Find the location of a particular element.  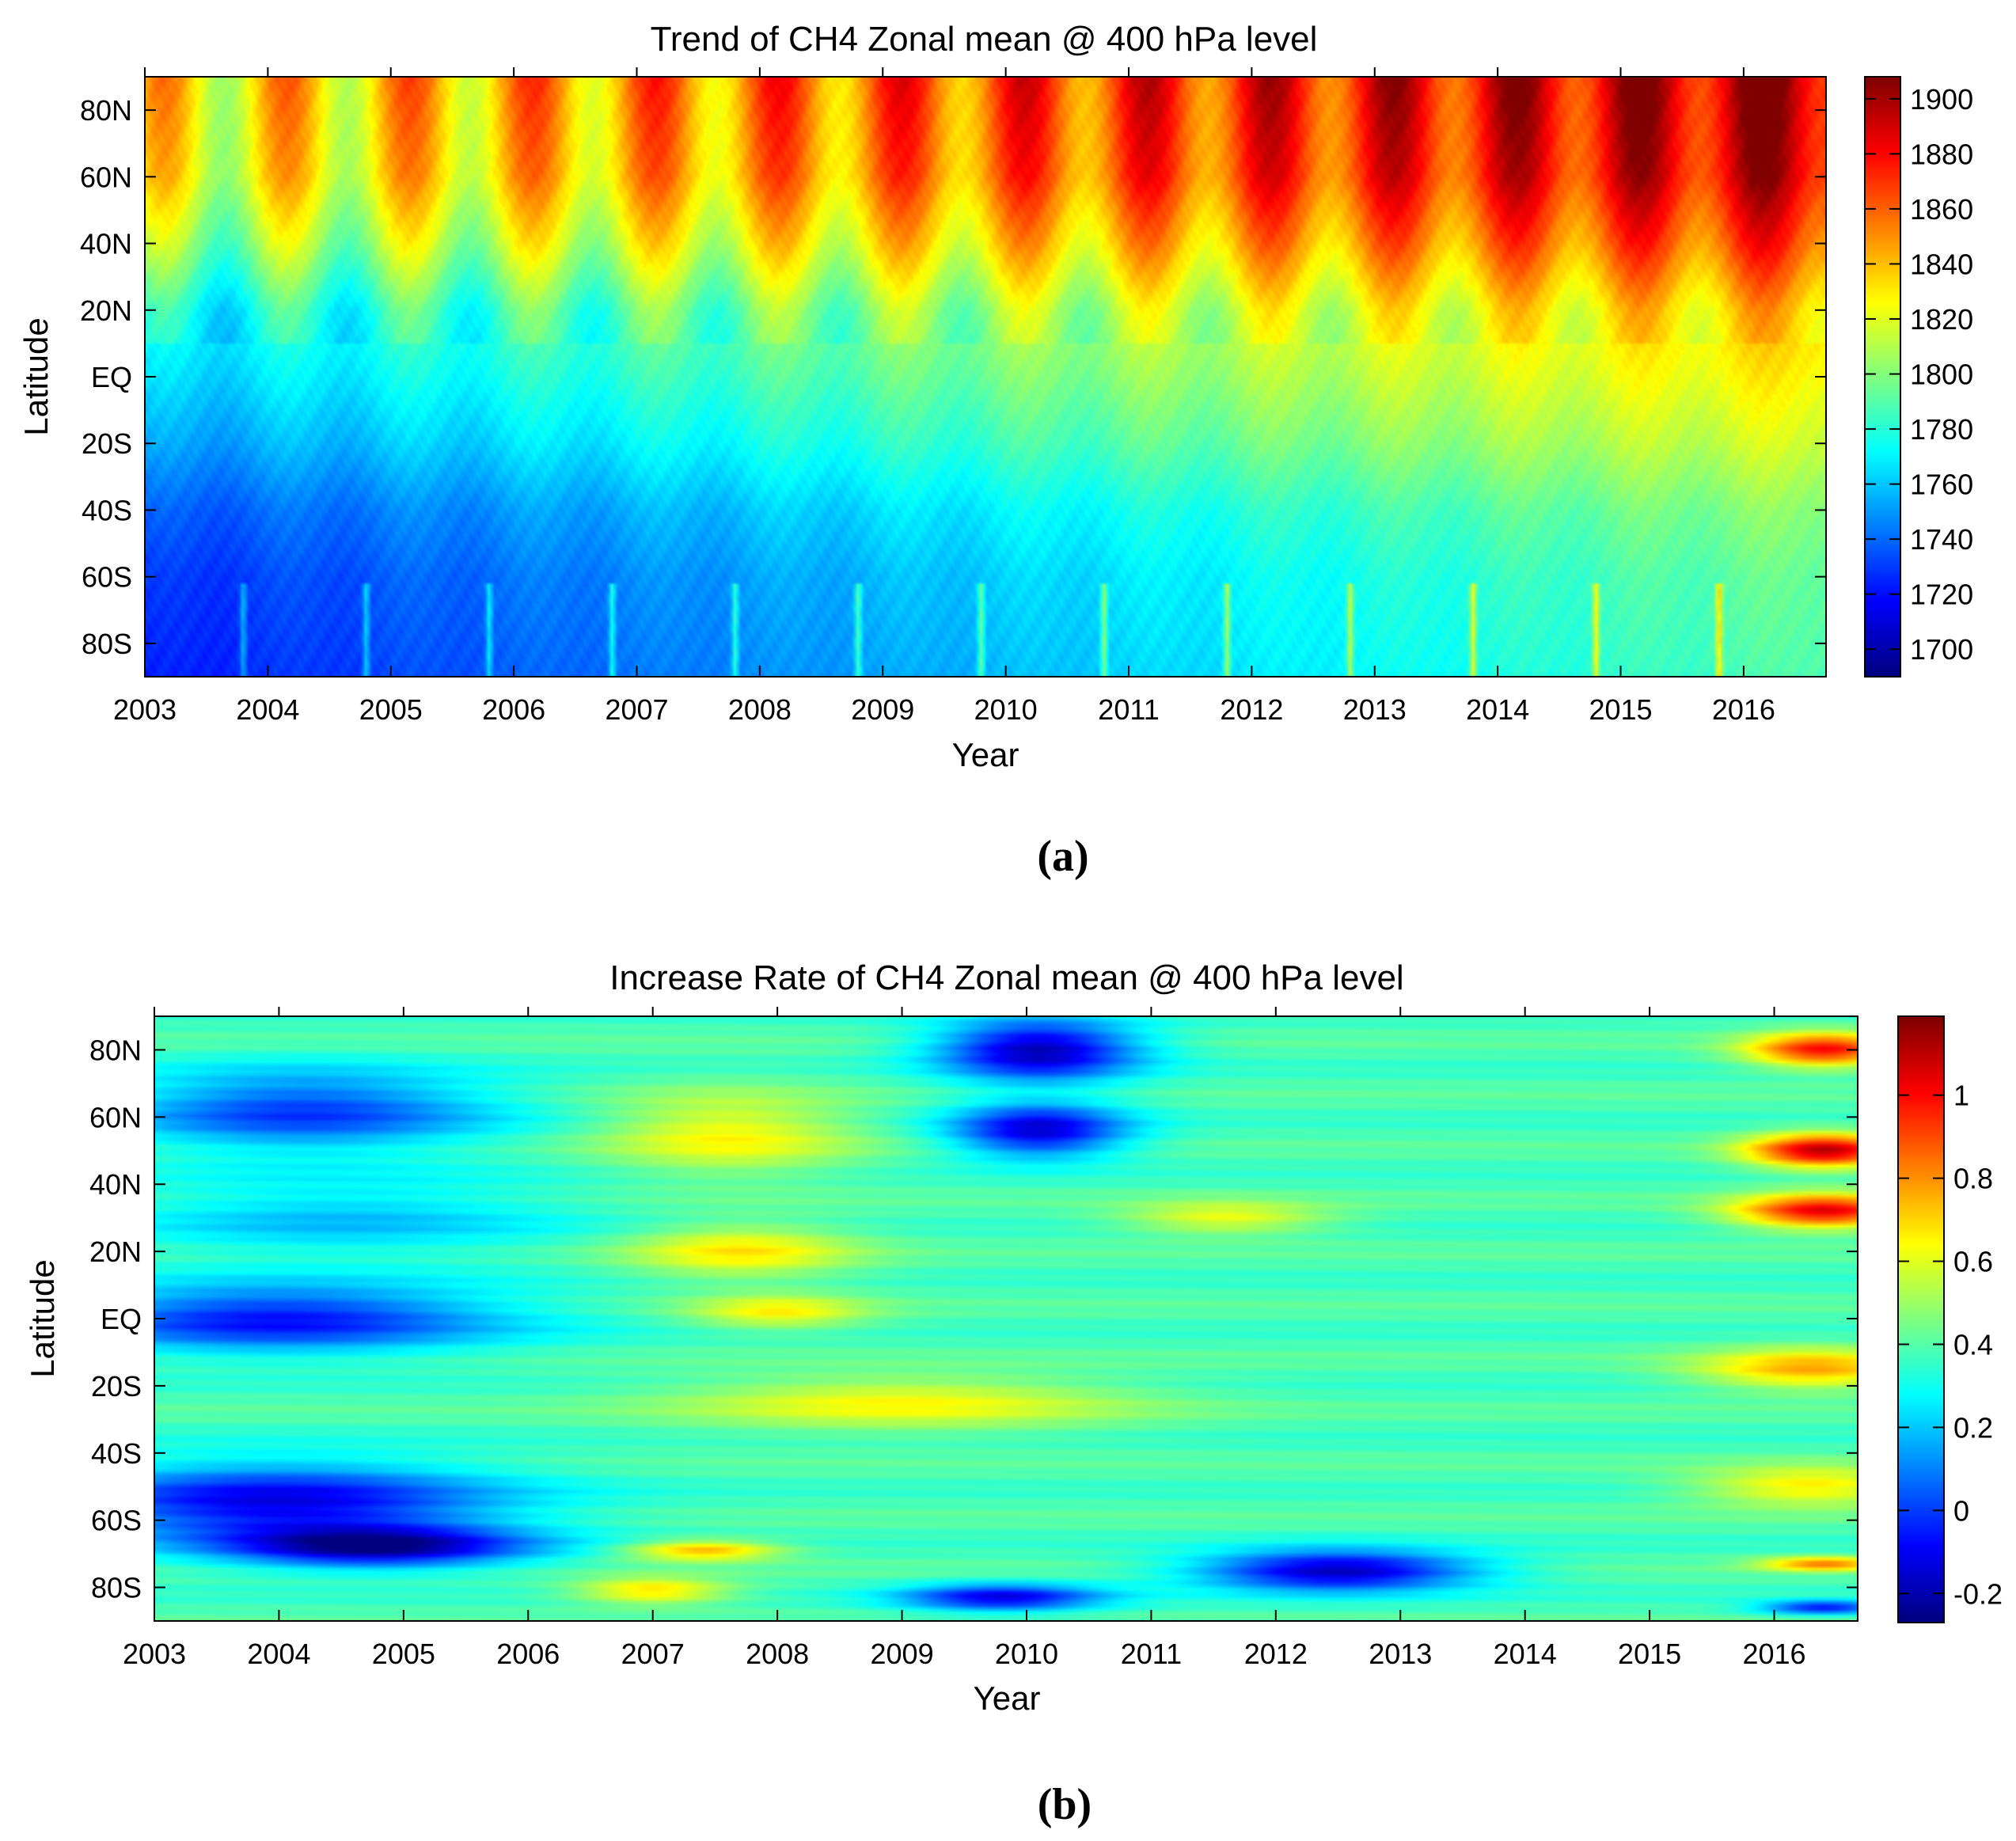

chart-a-colorbar-frame is located at coordinates (1883, 377).